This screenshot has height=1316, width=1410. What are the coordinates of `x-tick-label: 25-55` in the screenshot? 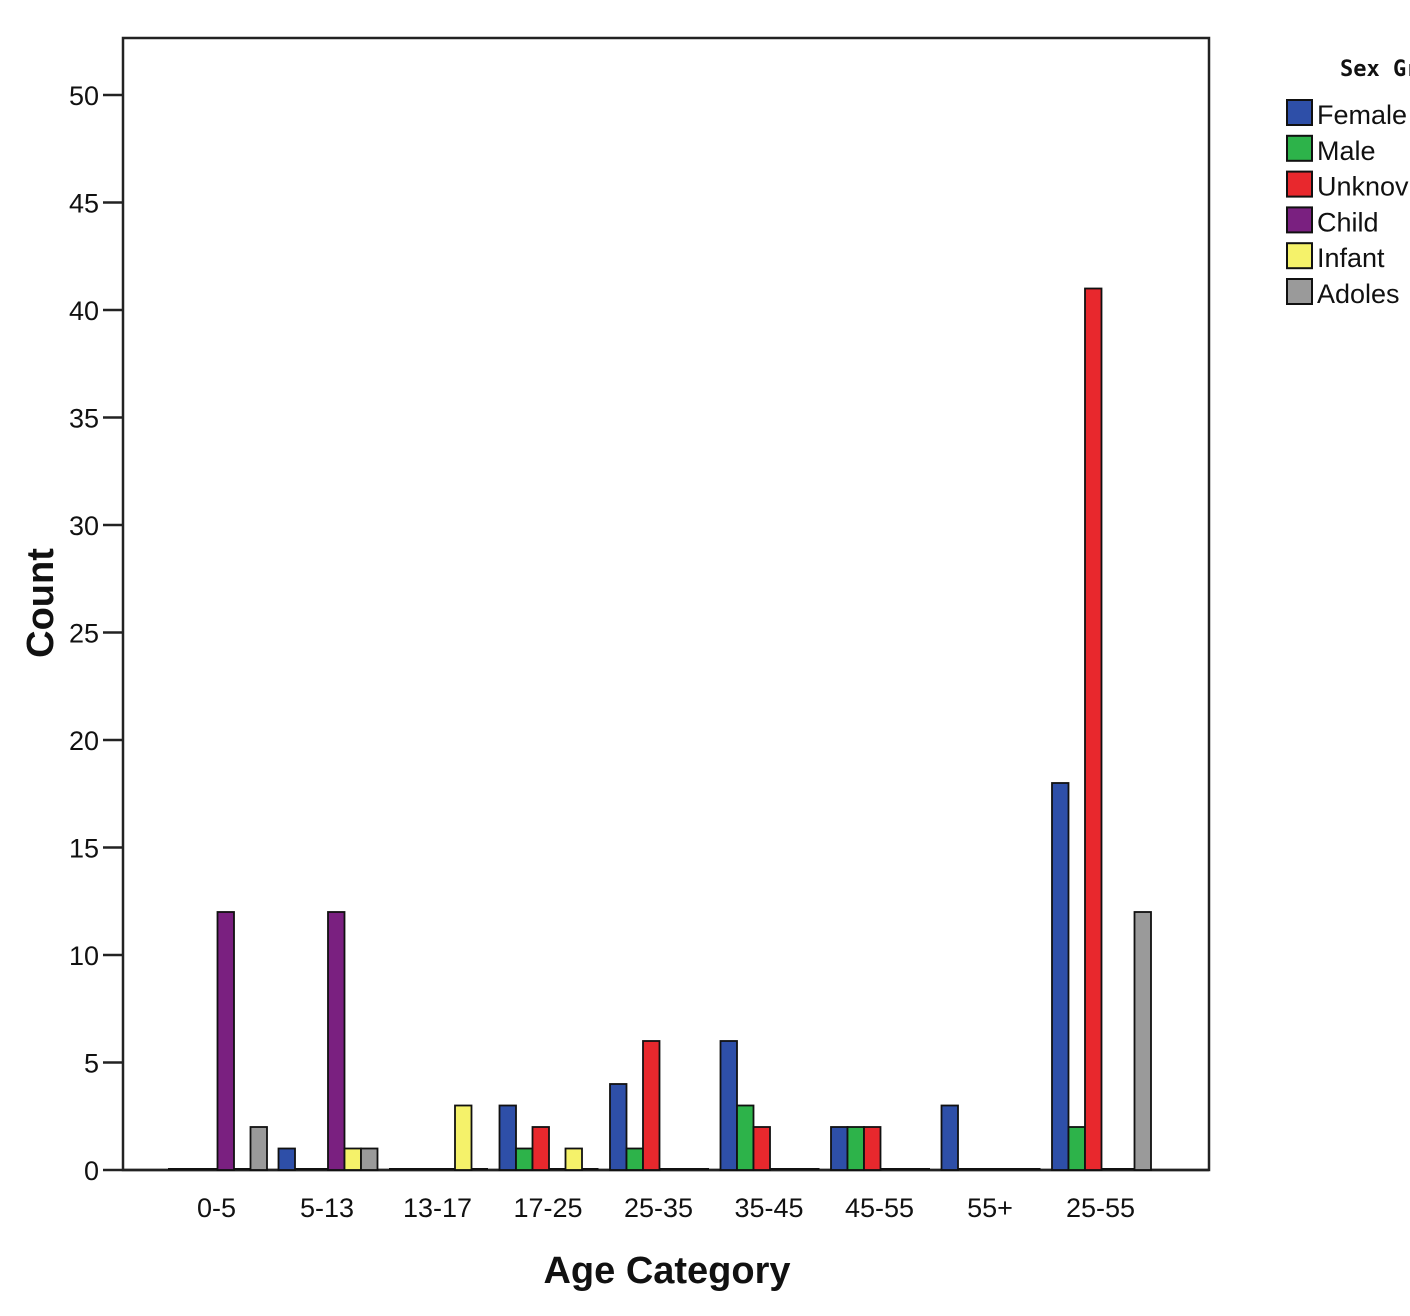 It's located at (1100, 1208).